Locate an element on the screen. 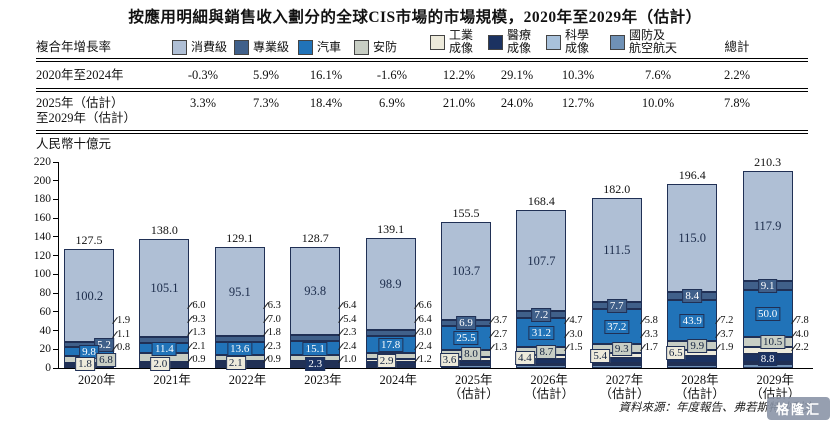 The image size is (830, 423). bar-segment-2027年-consumer: 111.5 is located at coordinates (616, 250).